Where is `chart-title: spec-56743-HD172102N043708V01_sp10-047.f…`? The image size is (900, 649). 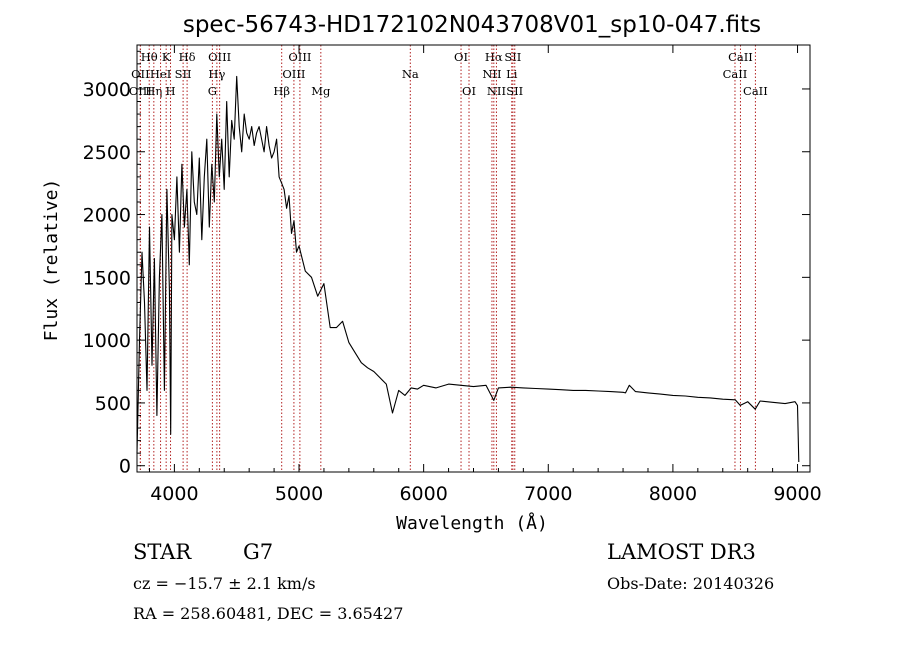
chart-title: spec-56743-HD172102N043708V01_sp10-047.f… is located at coordinates (472, 25).